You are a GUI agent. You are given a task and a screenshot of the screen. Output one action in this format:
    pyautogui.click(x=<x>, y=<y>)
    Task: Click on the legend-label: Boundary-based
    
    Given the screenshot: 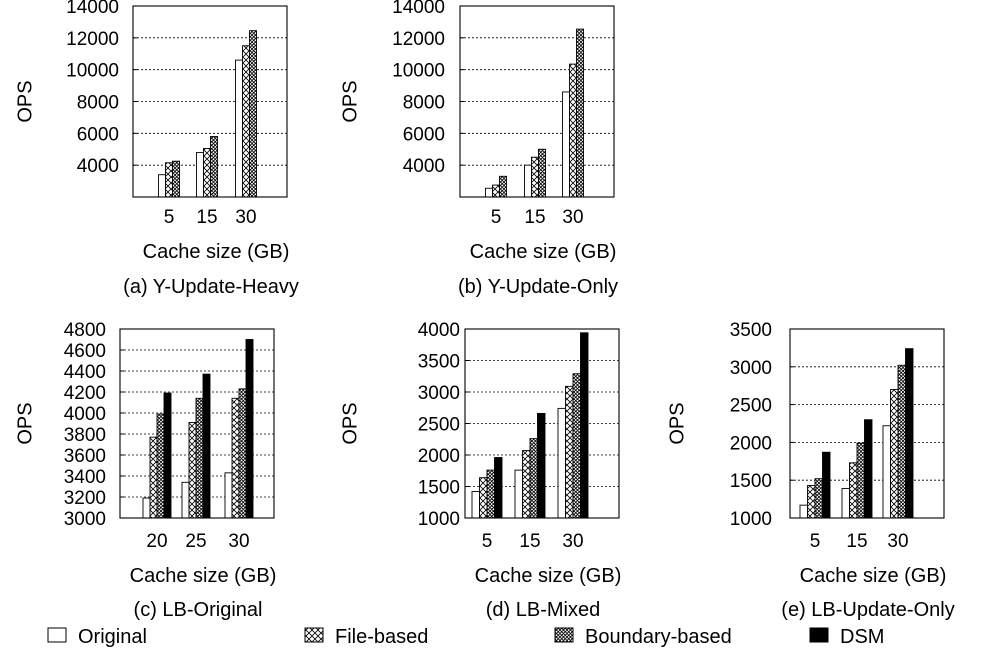 What is the action you would take?
    pyautogui.click(x=658, y=637)
    